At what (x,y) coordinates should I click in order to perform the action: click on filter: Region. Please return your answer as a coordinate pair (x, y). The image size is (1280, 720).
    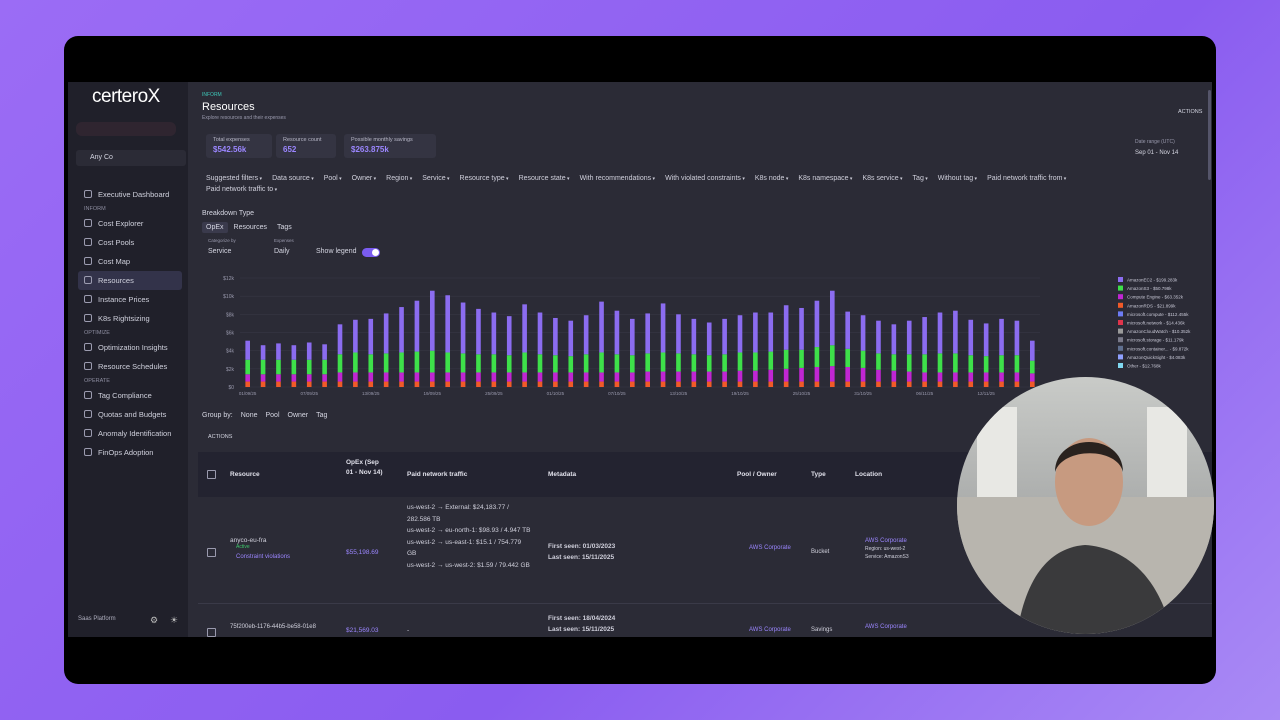
    Looking at the image, I should click on (399, 178).